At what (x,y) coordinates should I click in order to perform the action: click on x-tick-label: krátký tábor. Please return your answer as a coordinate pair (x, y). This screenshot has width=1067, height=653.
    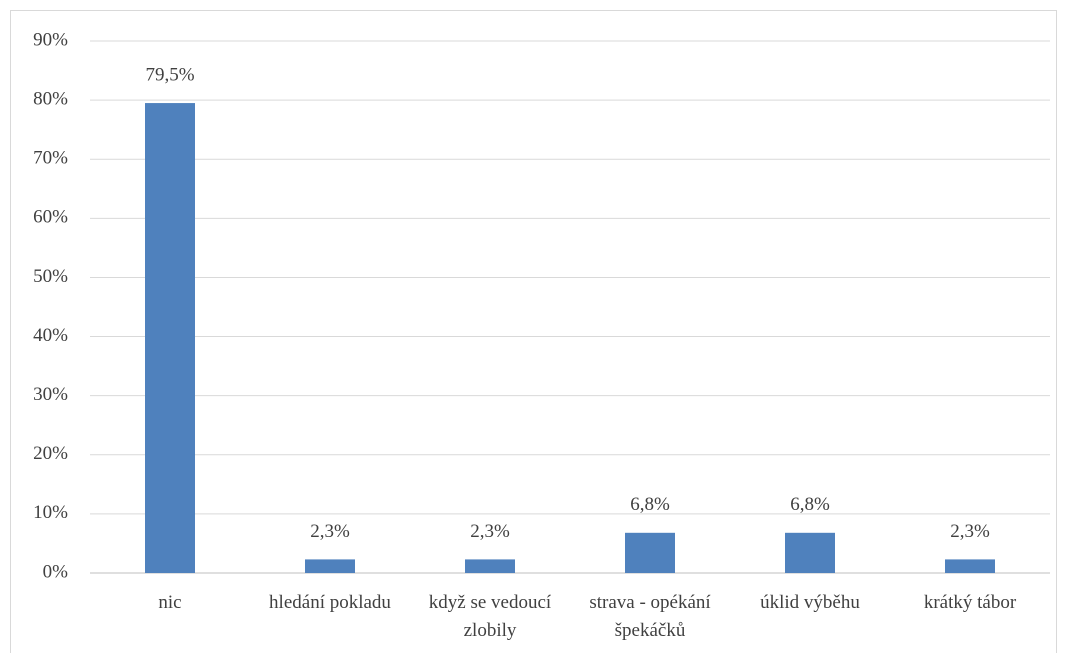
    Looking at the image, I should click on (970, 602).